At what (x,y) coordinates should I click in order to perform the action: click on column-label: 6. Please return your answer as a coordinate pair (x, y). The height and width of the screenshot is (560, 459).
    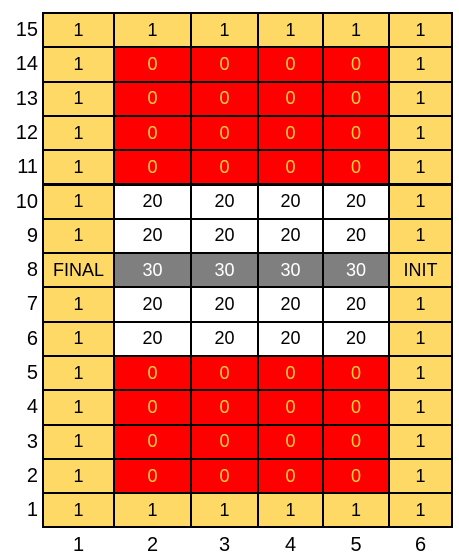
    Looking at the image, I should click on (420, 545).